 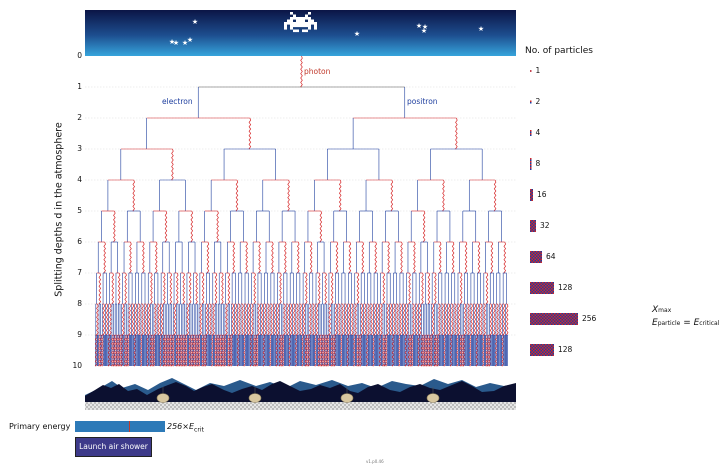 I want to click on star-icon: ★, so click(x=424, y=31).